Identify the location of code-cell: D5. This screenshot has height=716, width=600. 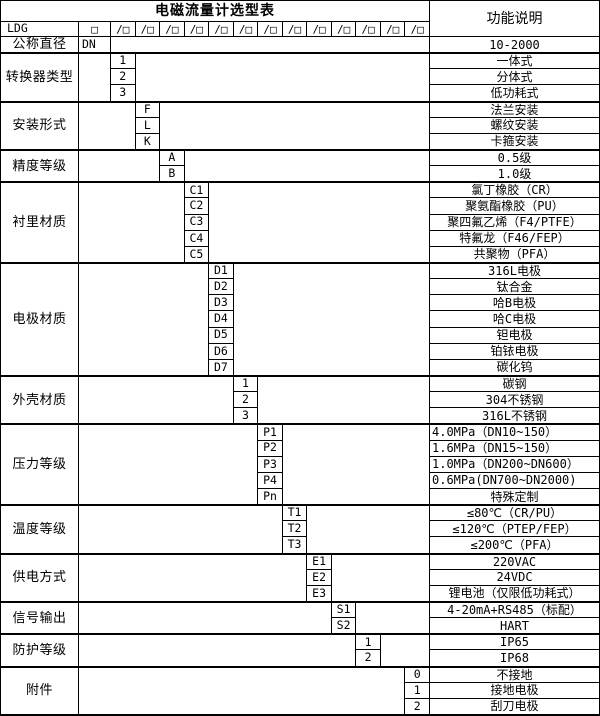
(220, 334).